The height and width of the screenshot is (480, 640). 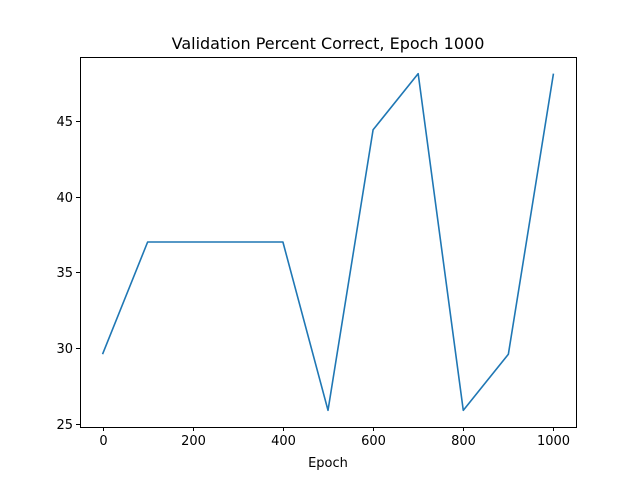 I want to click on y-tick-label: 30, so click(x=64, y=349).